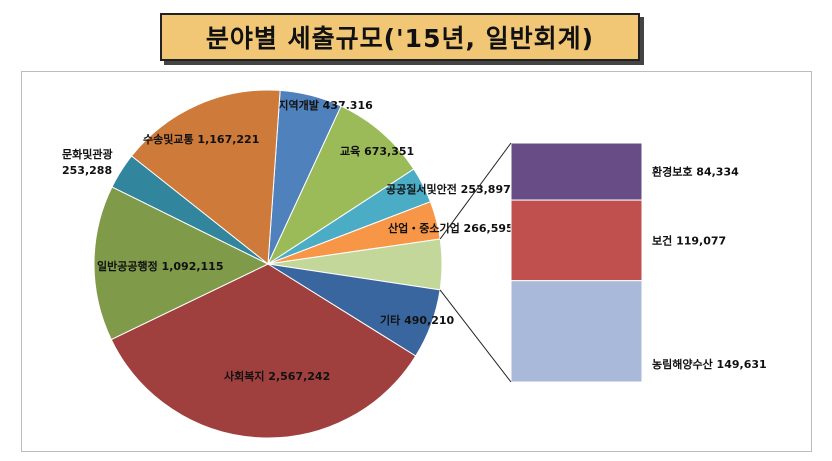 The height and width of the screenshot is (461, 832). What do you see at coordinates (160, 266) in the screenshot?
I see `pie-label: 일반공공행정 1,092,115` at bounding box center [160, 266].